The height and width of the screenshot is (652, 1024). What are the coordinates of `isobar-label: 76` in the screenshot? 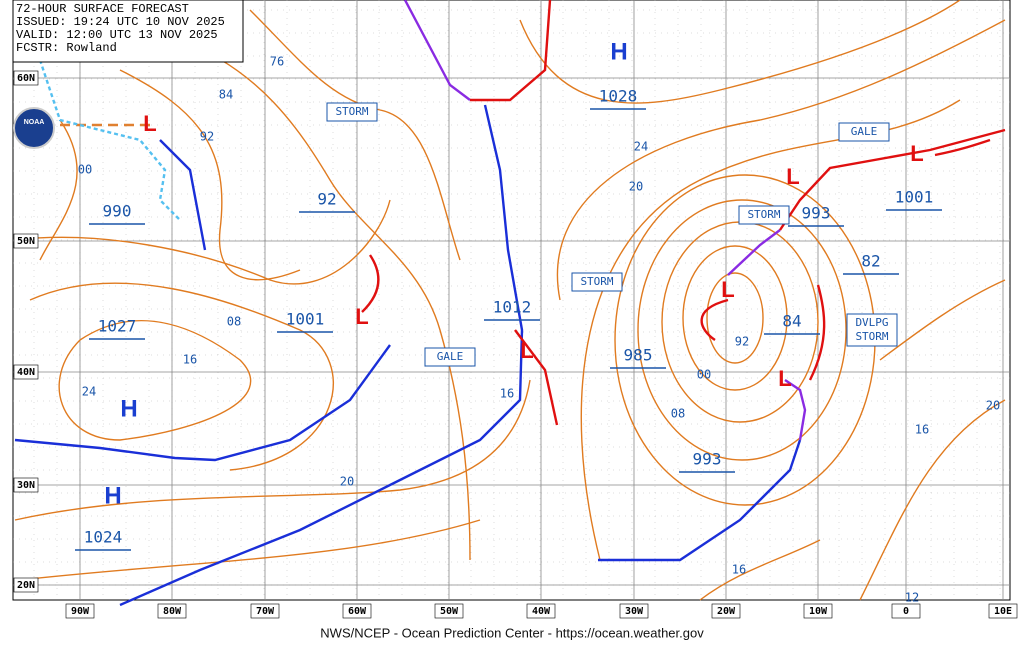 It's located at (277, 62).